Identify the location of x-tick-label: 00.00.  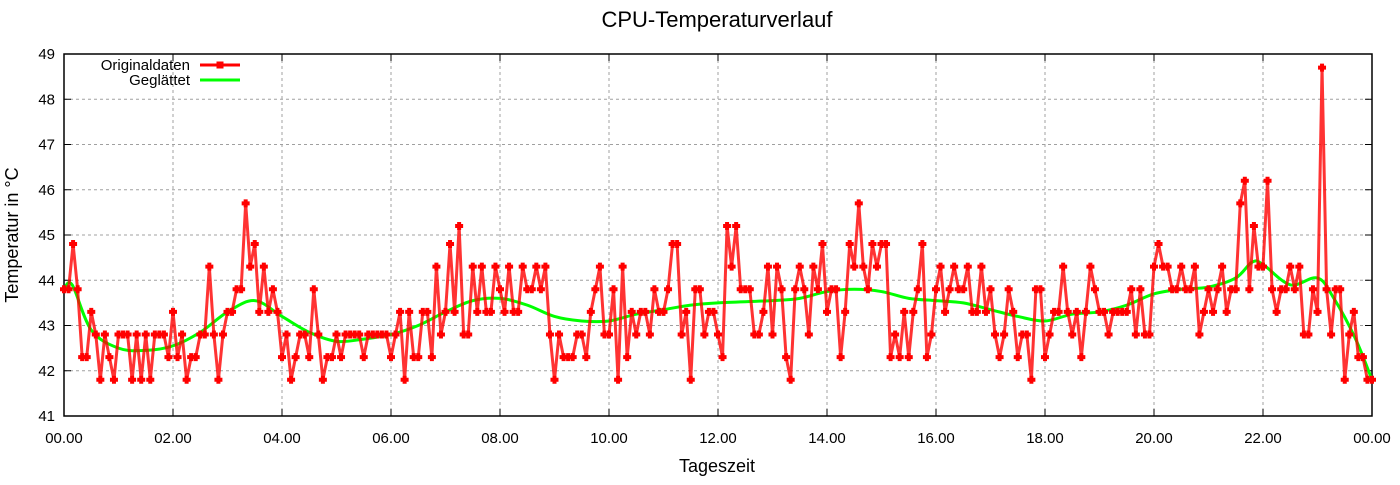
(1372, 438).